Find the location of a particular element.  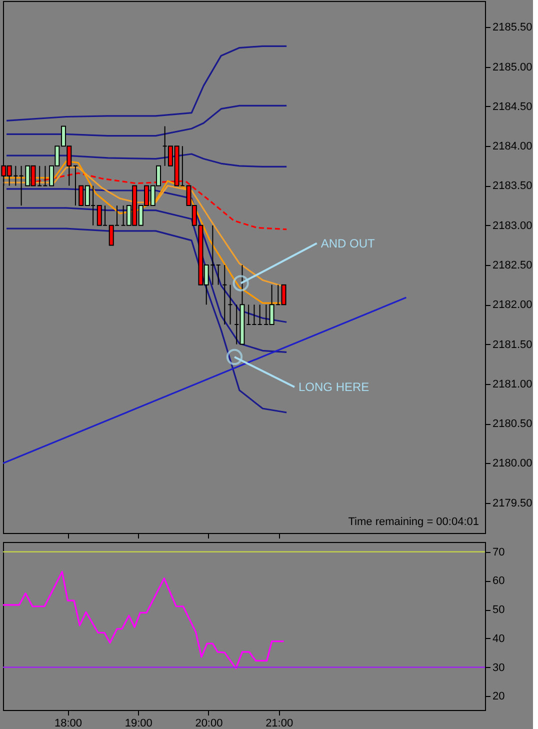

y-tick-label: 2184.50 is located at coordinates (512, 106).